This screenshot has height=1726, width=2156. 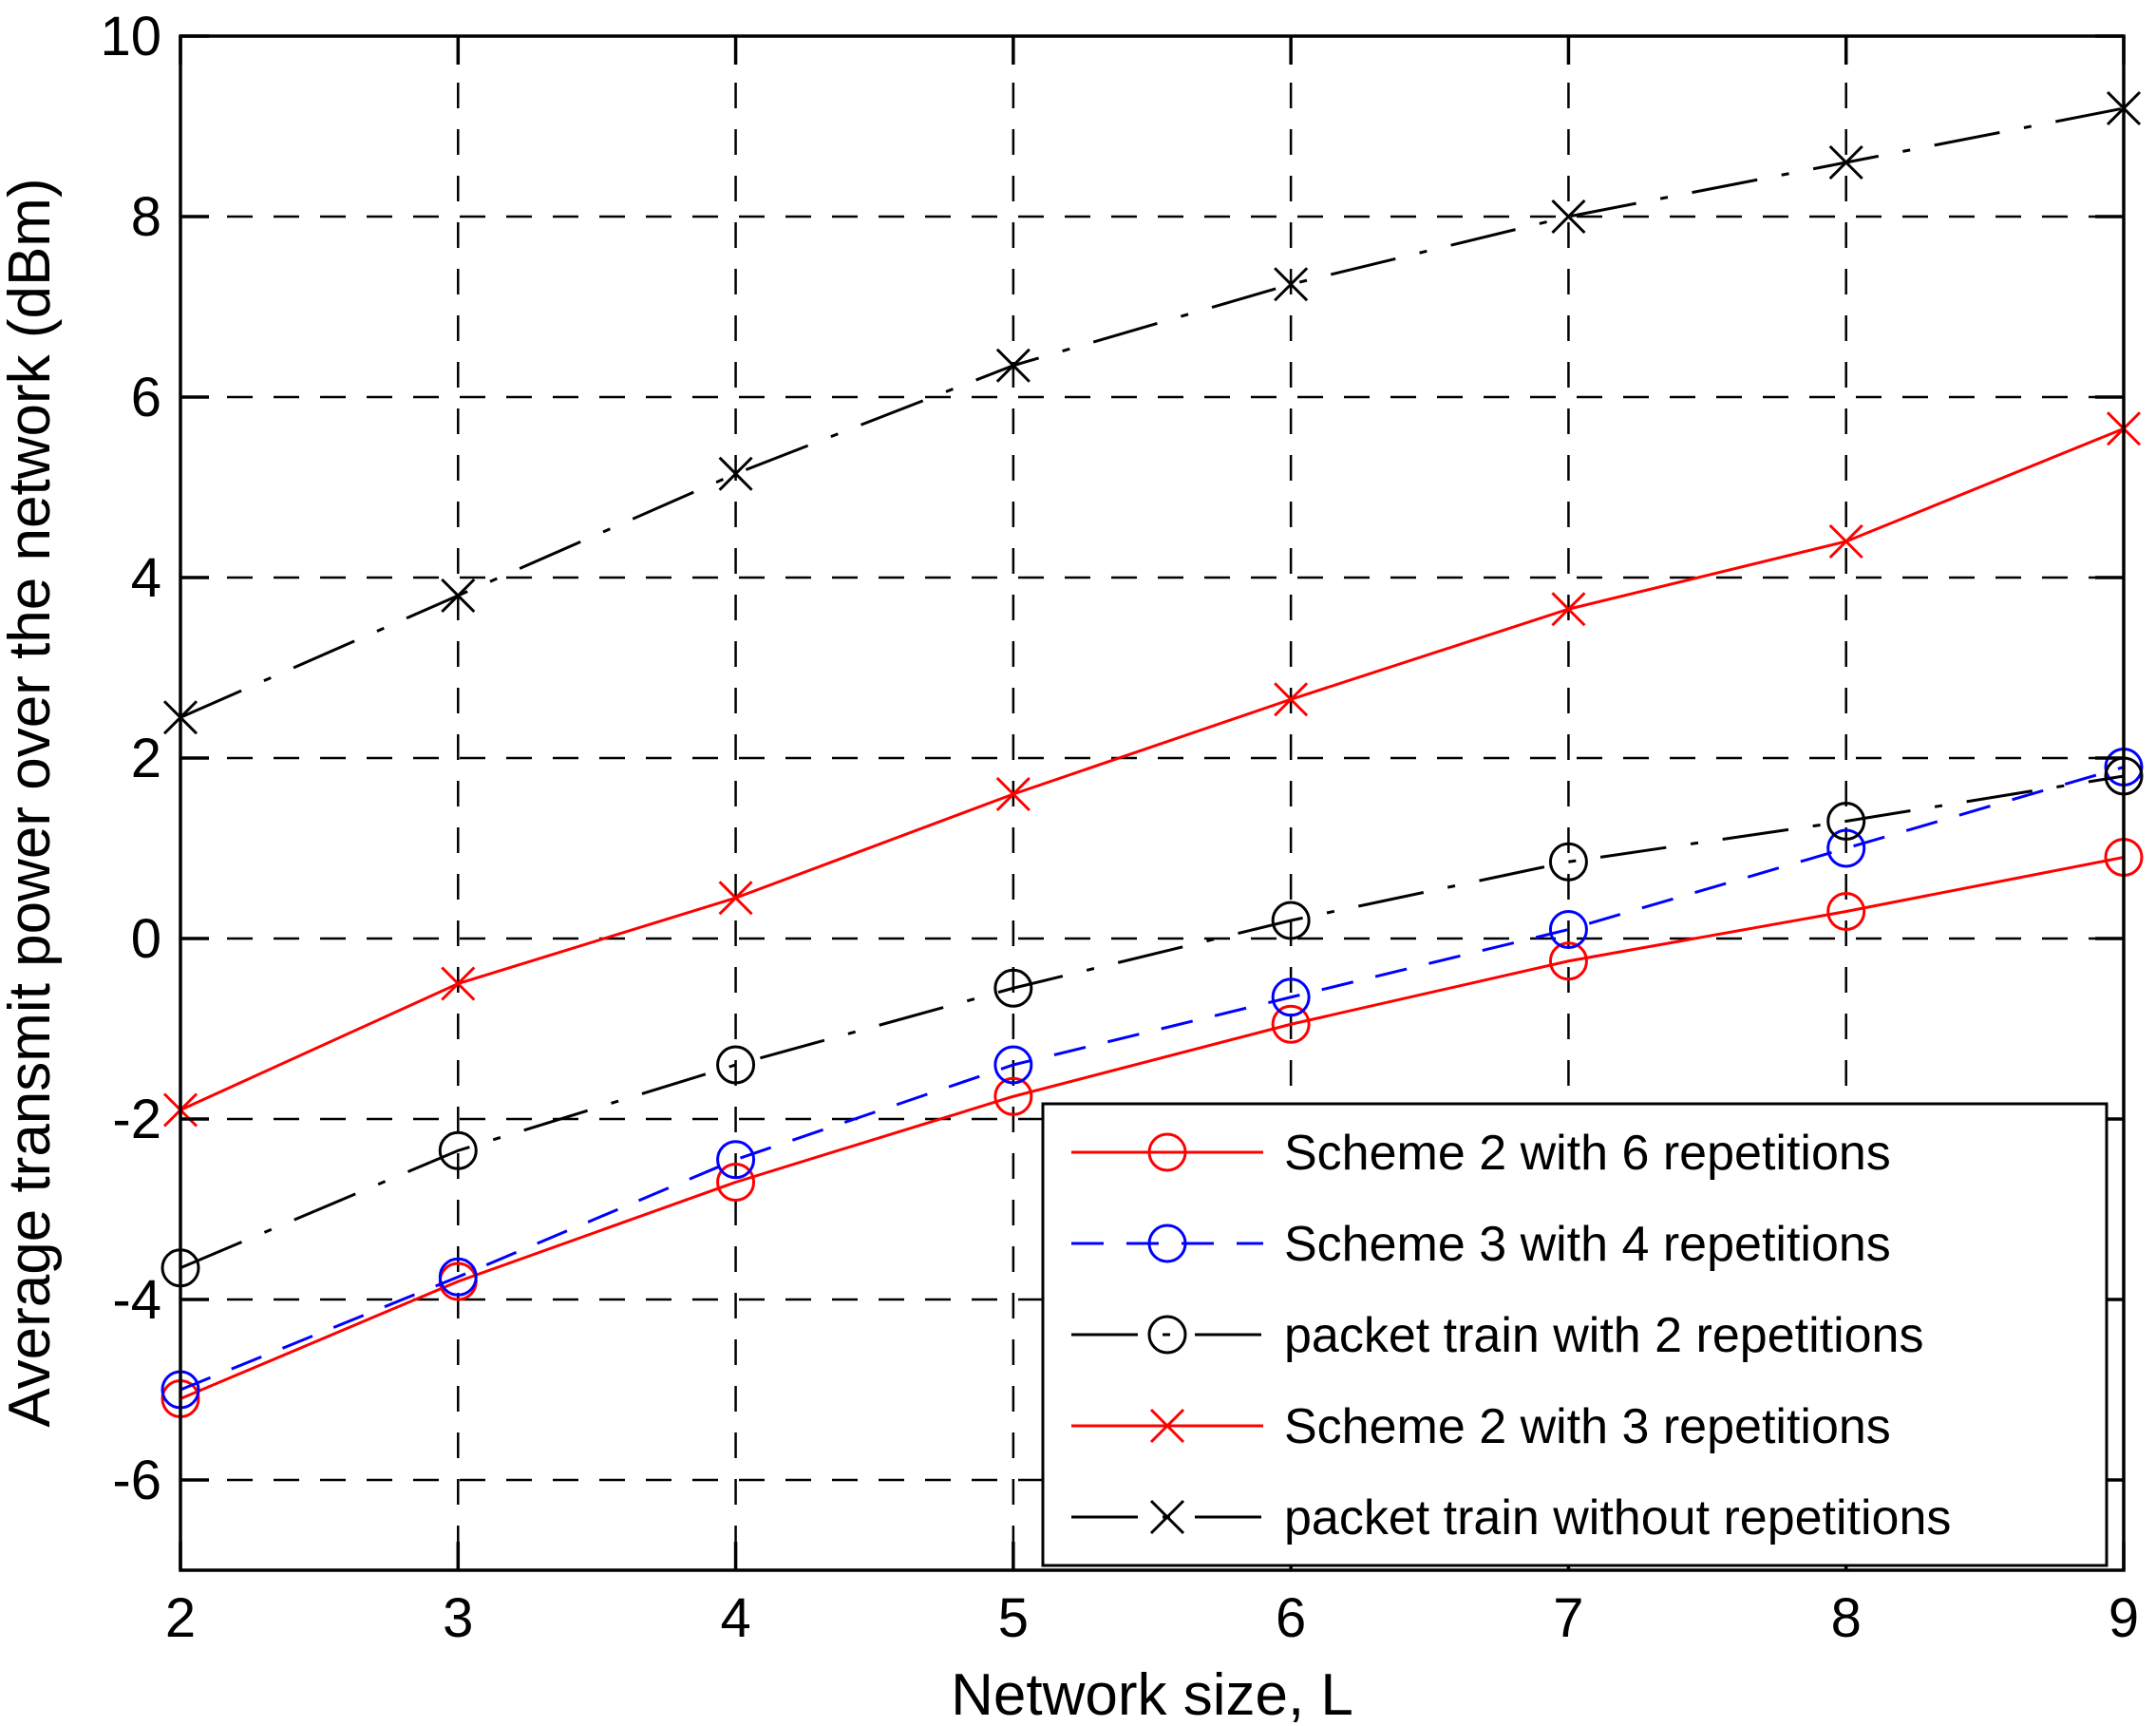 What do you see at coordinates (130, 36) in the screenshot?
I see `y-tick-label: 10` at bounding box center [130, 36].